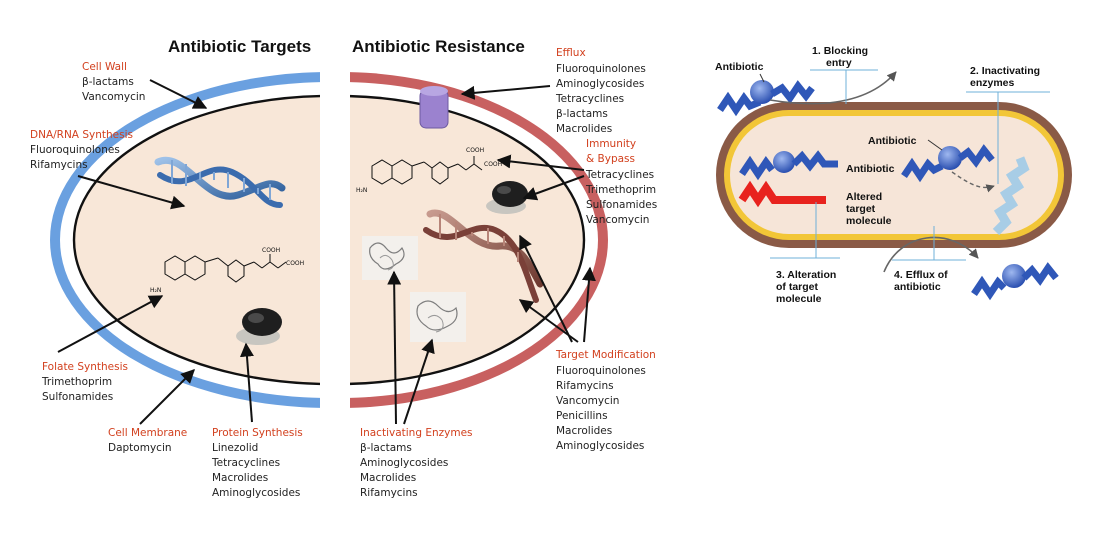  I want to click on label-alteration-1: 3. Alteration, so click(806, 275).